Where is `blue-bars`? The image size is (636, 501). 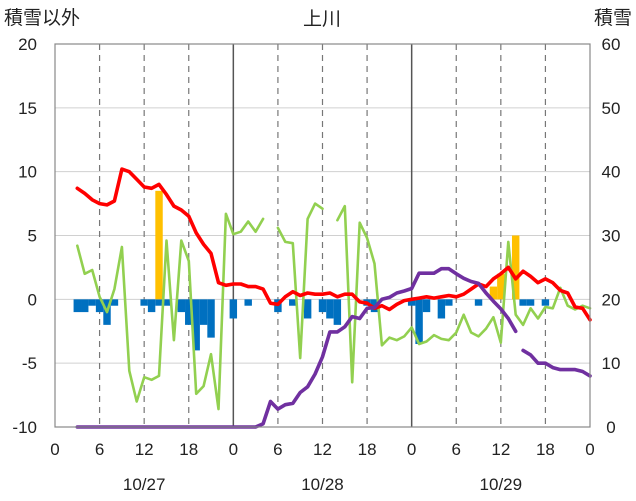
blue-bars is located at coordinates (311, 325).